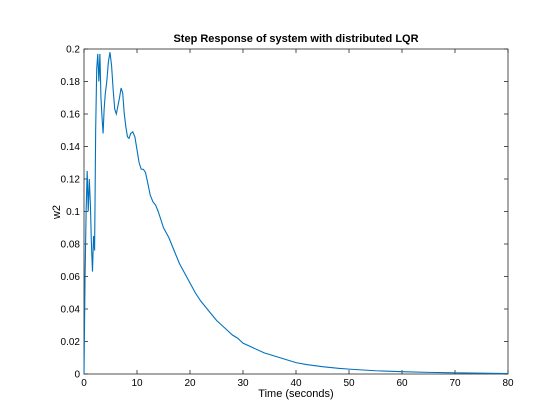 Image resolution: width=560 pixels, height=420 pixels. What do you see at coordinates (71, 147) in the screenshot?
I see `y-tick-label: 0.14` at bounding box center [71, 147].